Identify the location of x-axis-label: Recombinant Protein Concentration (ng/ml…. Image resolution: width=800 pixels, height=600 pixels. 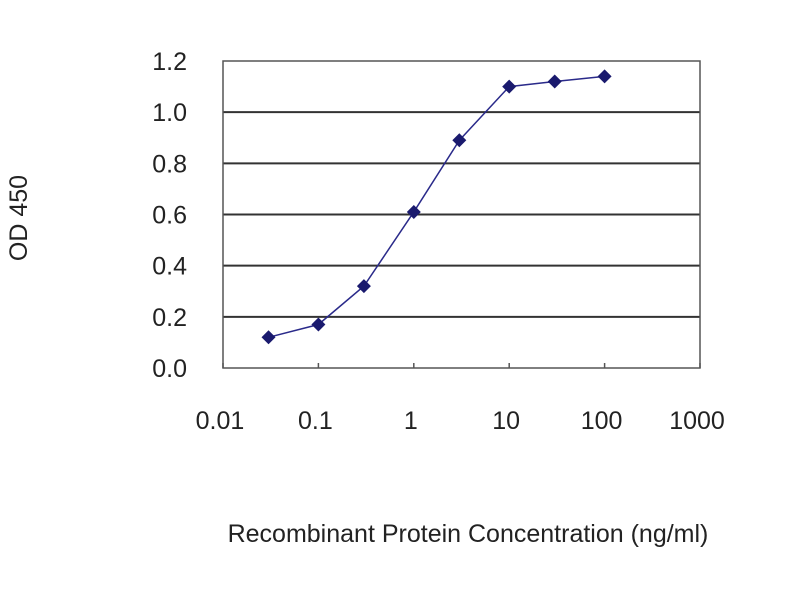
(468, 534).